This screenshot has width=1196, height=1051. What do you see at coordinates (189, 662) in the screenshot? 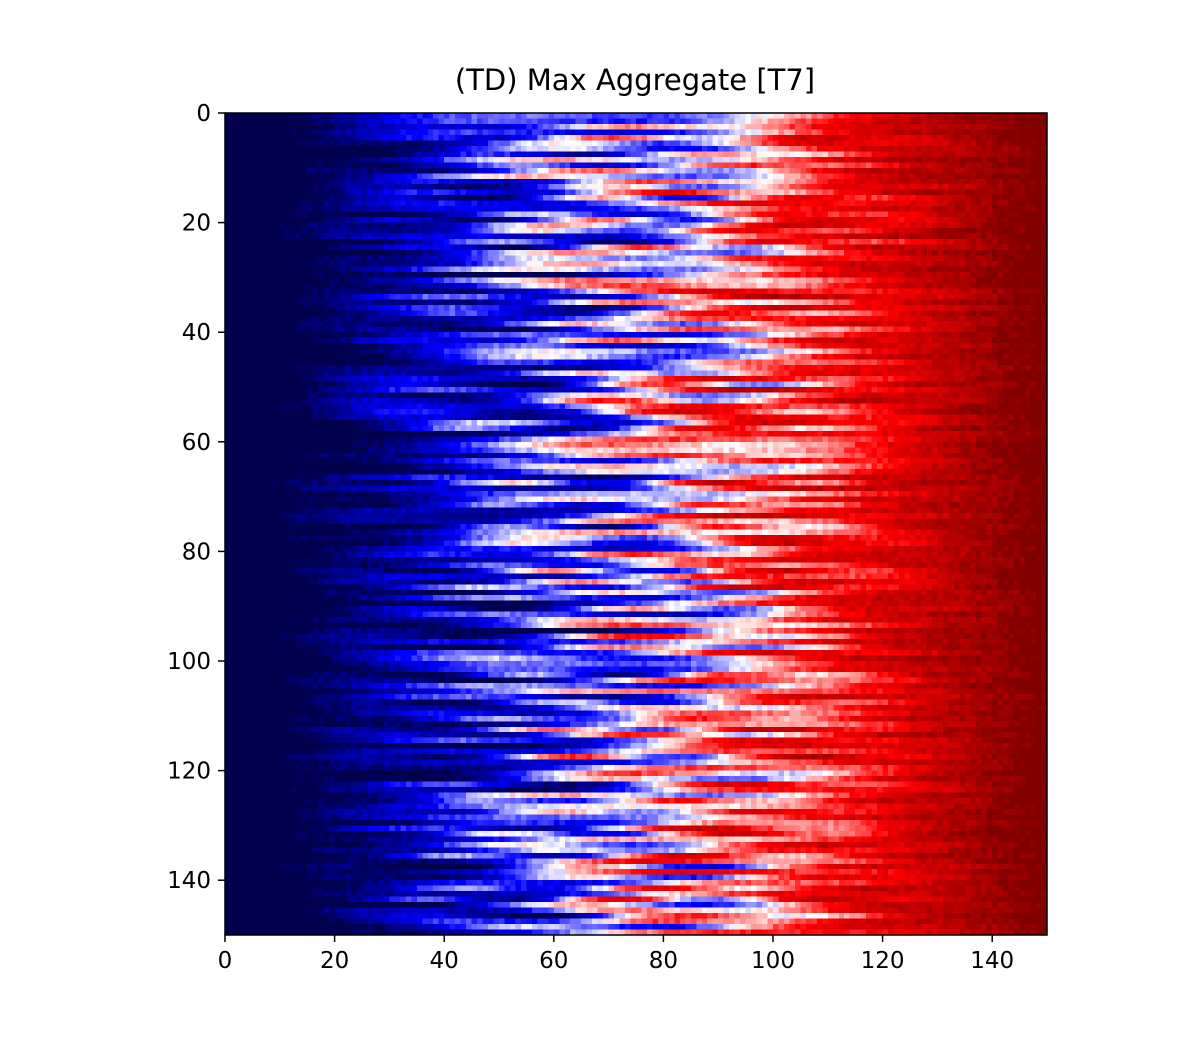
I see `y-tick-label: 100` at bounding box center [189, 662].